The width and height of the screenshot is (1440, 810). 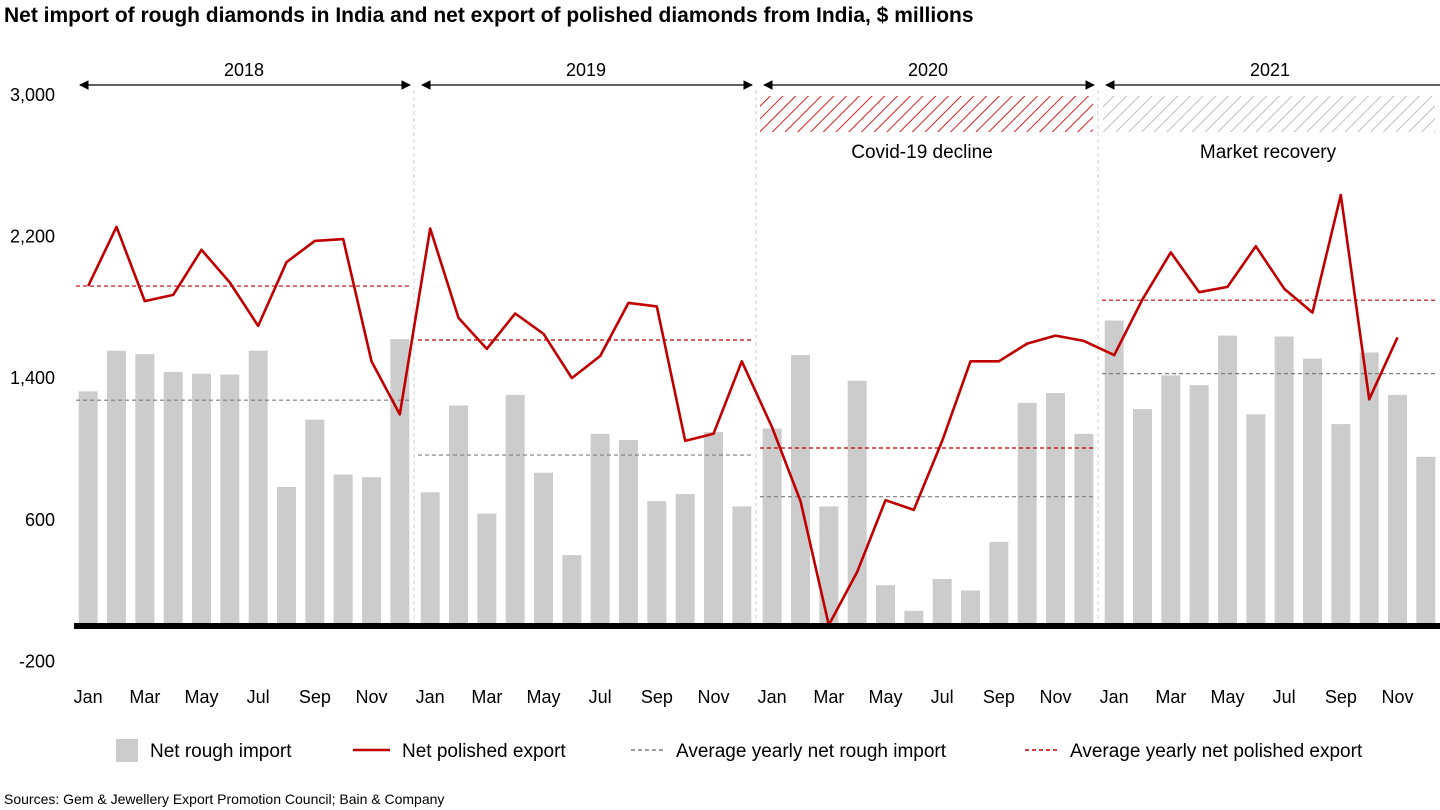 I want to click on y-tick-label: -200, so click(x=37, y=661).